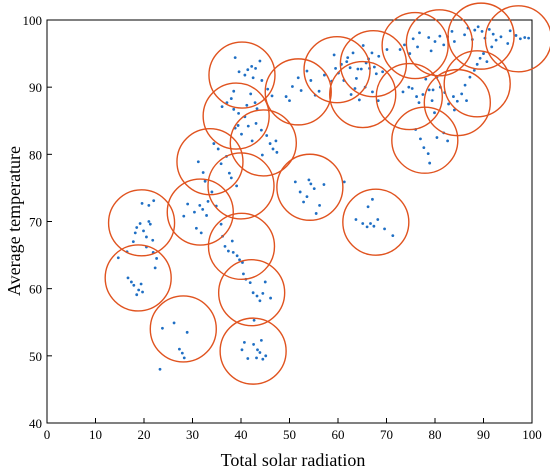 The height and width of the screenshot is (473, 550). I want to click on y-tick-label: 80, so click(35, 154).